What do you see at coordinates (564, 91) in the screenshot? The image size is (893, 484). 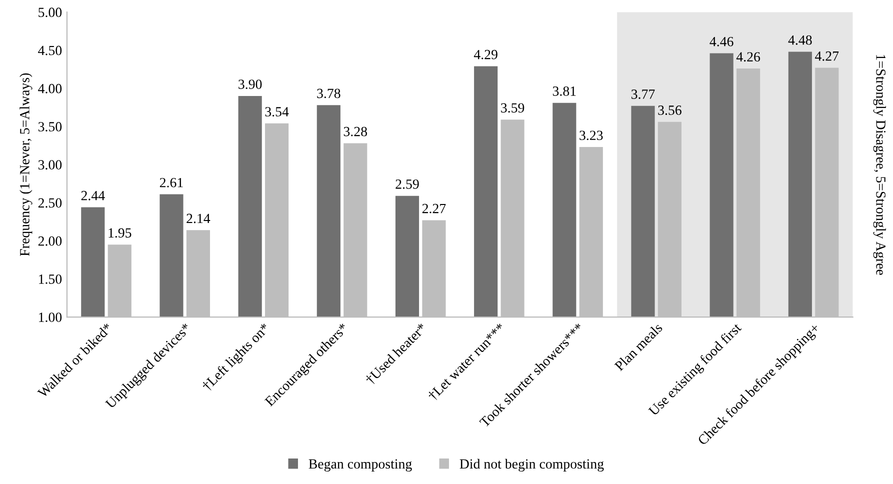 I see `data-label: 3.81` at bounding box center [564, 91].